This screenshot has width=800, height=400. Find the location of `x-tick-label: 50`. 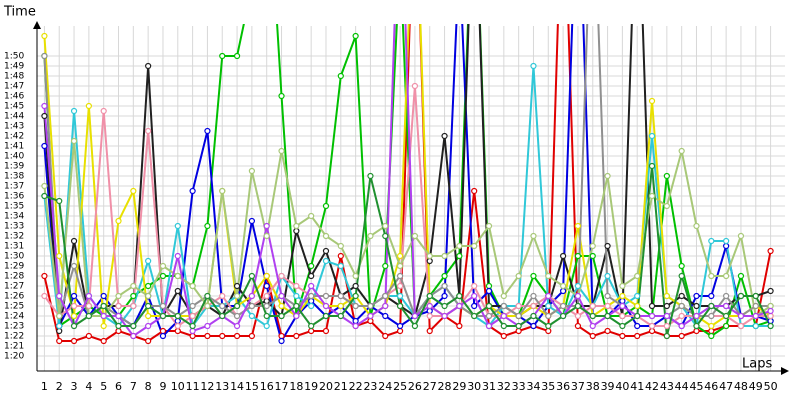

x-tick-label: 50 is located at coordinates (771, 386).